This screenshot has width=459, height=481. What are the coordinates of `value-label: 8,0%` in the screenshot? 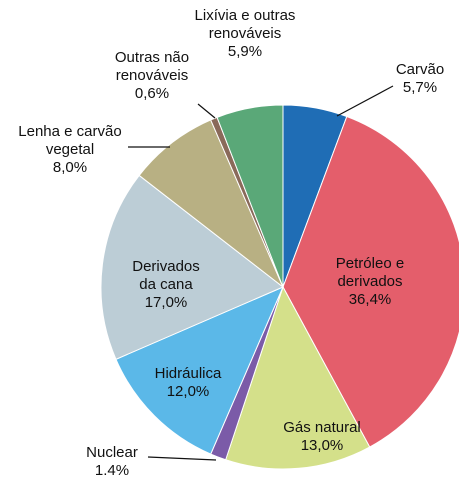 It's located at (70, 167).